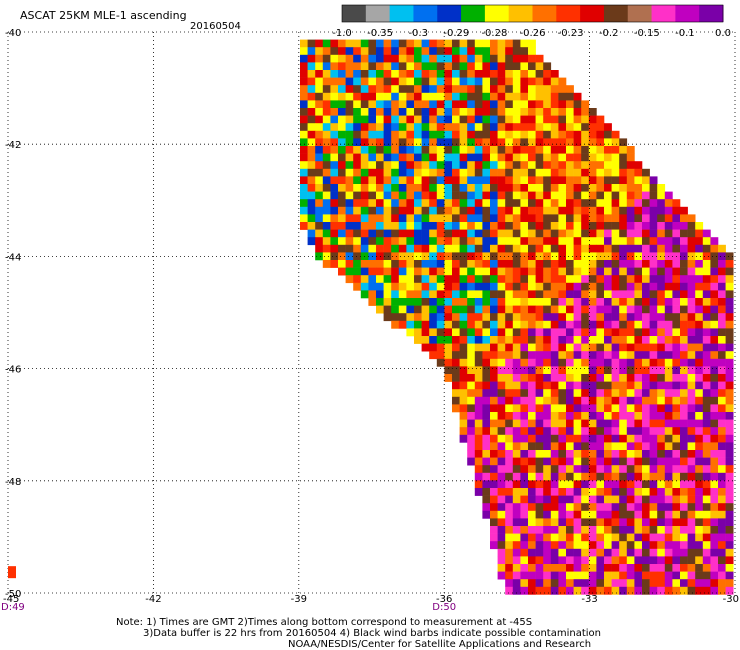  Describe the element at coordinates (723, 33) in the screenshot. I see `colorbar-label: 0.0` at that location.